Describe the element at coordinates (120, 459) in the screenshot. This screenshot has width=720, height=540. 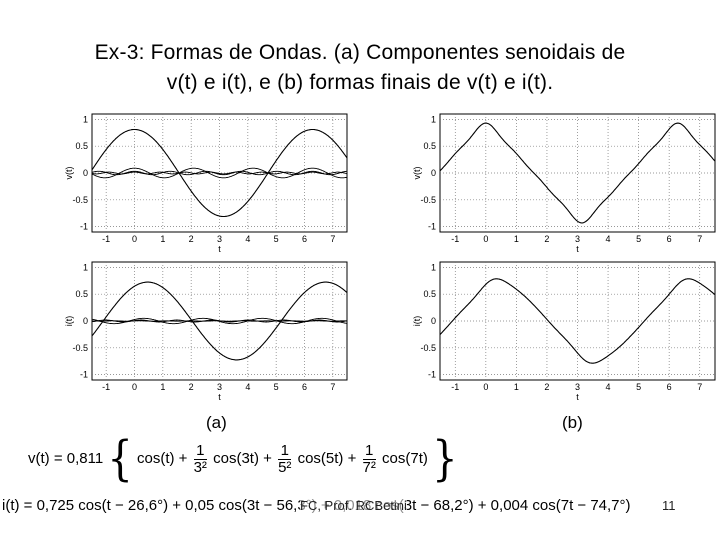
I see `open-brace: {` at that location.